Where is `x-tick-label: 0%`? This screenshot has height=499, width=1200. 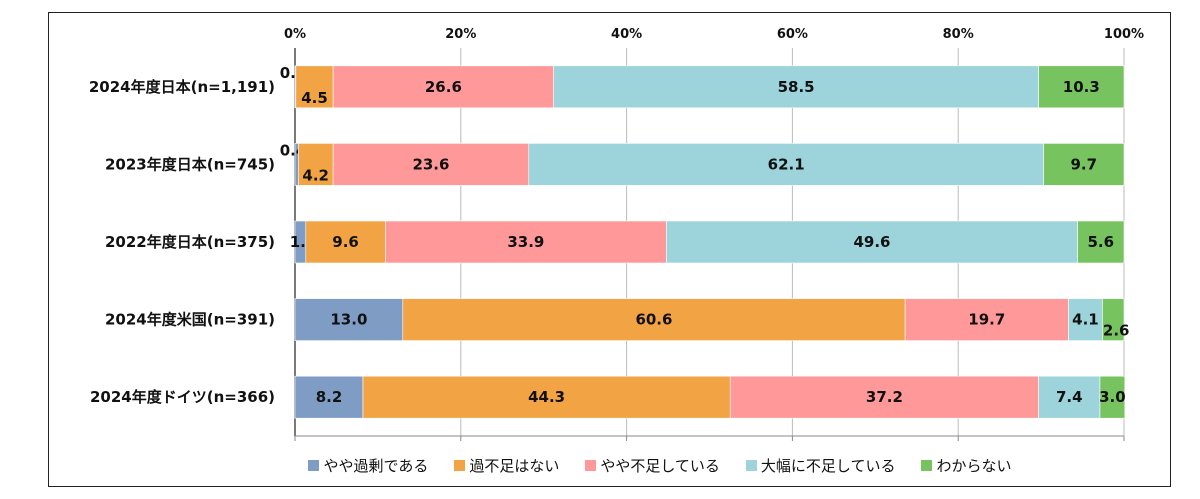
x-tick-label: 0% is located at coordinates (295, 34).